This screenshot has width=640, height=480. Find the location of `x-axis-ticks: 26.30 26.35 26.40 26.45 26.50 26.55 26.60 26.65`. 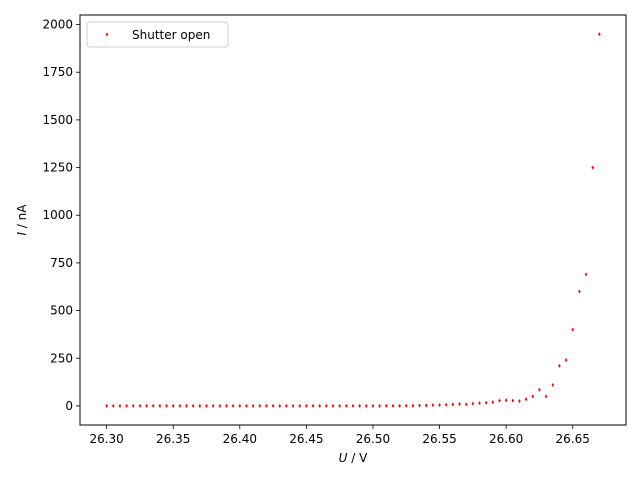

x-axis-ticks: 26.30 26.35 26.40 26.45 26.50 26.55 26.60 26.65 is located at coordinates (339, 435).